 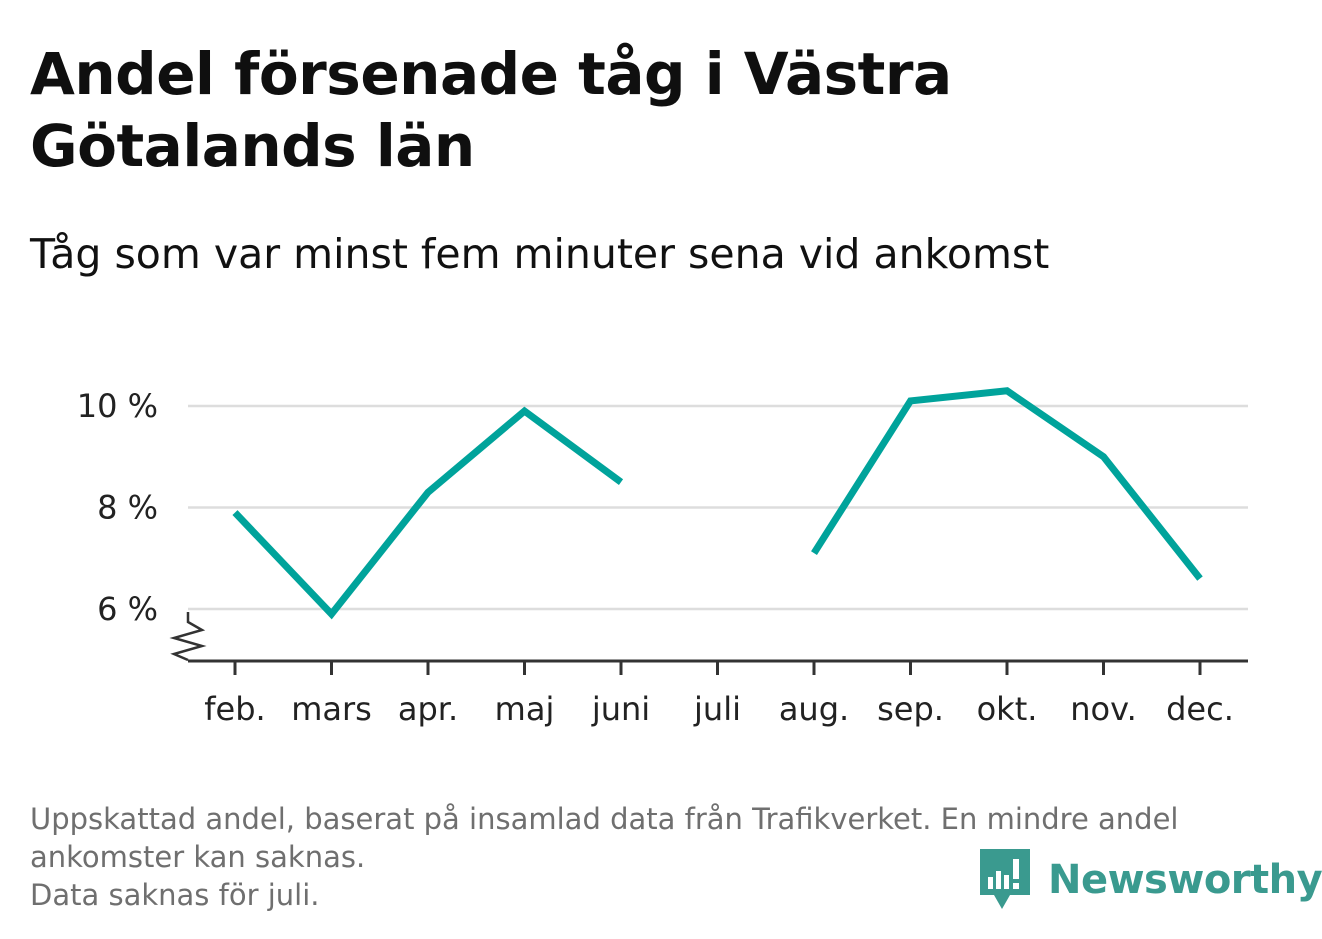 What do you see at coordinates (175, 895) in the screenshot?
I see `footer-note-line: Data saknas för juli.` at bounding box center [175, 895].